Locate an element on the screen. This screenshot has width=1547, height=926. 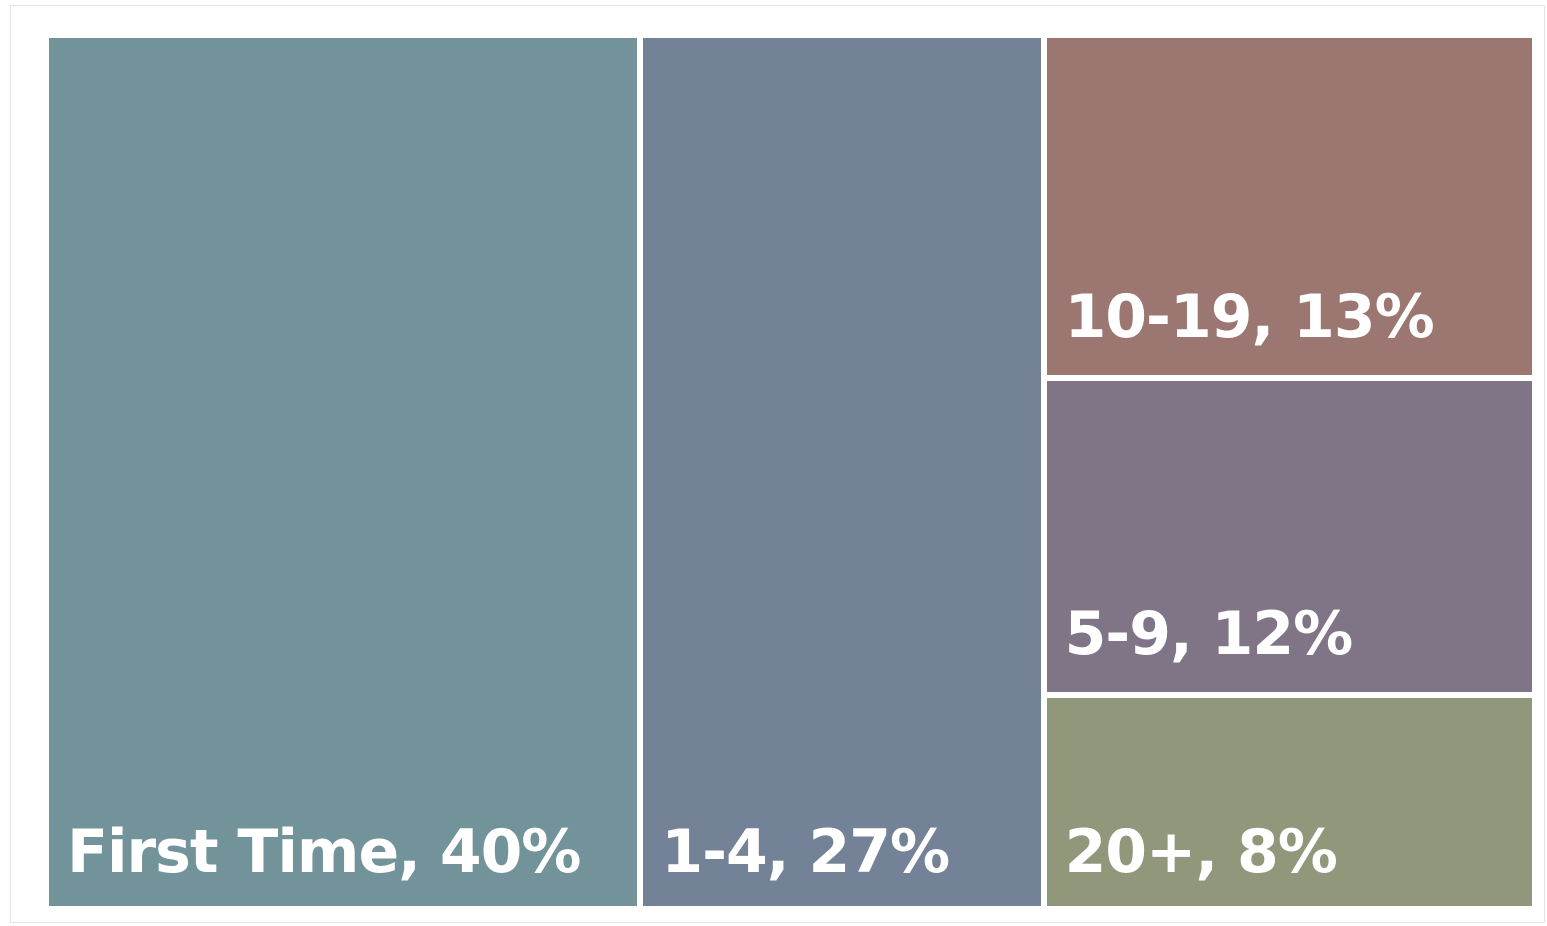
tile-label-1-4: 1-4, 27% is located at coordinates (805, 852).